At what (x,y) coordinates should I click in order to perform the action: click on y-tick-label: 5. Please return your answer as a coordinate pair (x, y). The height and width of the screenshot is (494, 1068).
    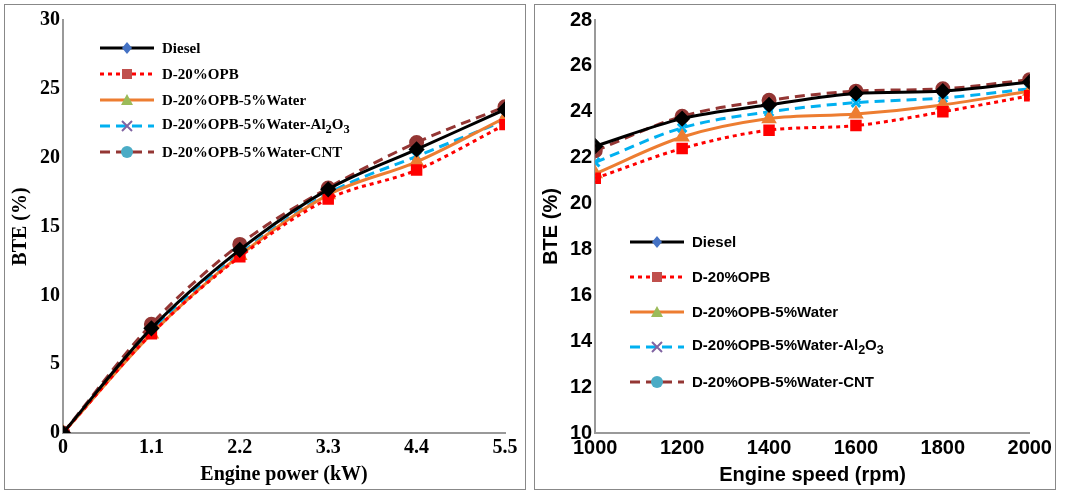
    Looking at the image, I should click on (55, 362).